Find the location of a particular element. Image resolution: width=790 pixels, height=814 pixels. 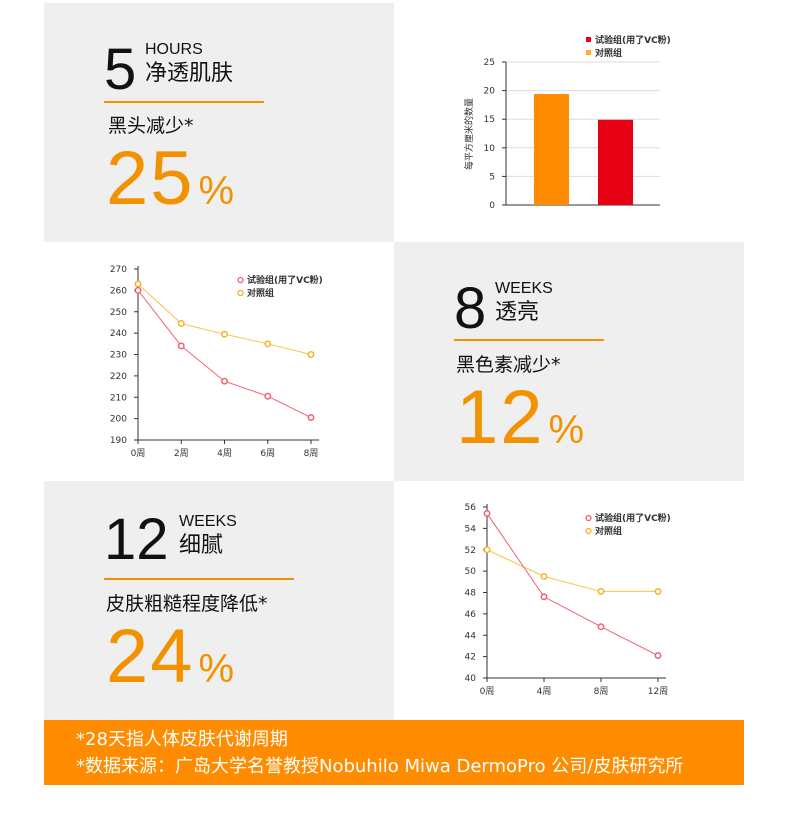

stat-panel-weeks-12: 12 WEEKS 细腻 皮肤粗糙程度降低* 24% is located at coordinates (219, 600).